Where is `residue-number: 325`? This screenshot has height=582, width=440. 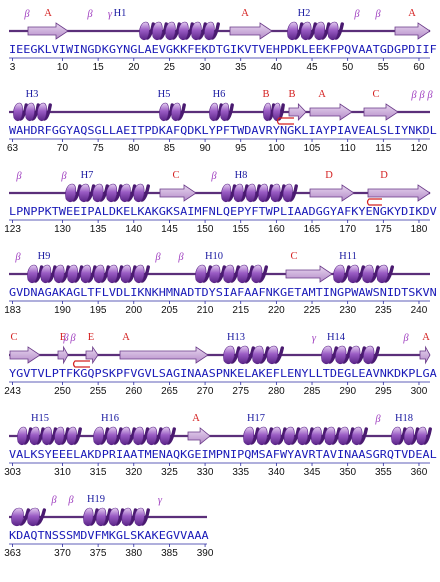 residue-number: 325 is located at coordinates (169, 472).